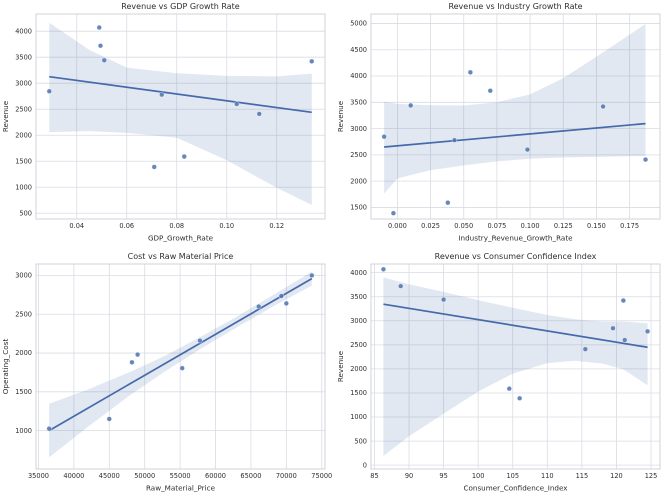 The height and width of the screenshot is (500, 669). Describe the element at coordinates (286, 476) in the screenshot. I see `x-tick-label: 70000` at that location.